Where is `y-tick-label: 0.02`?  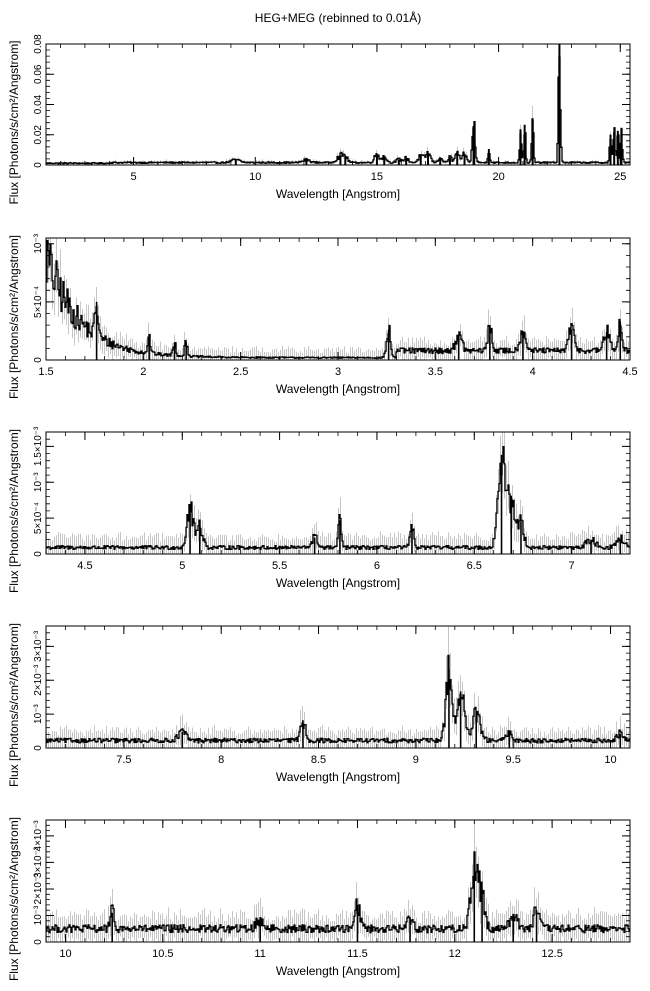 y-tick-label: 0.02 is located at coordinates (38, 135).